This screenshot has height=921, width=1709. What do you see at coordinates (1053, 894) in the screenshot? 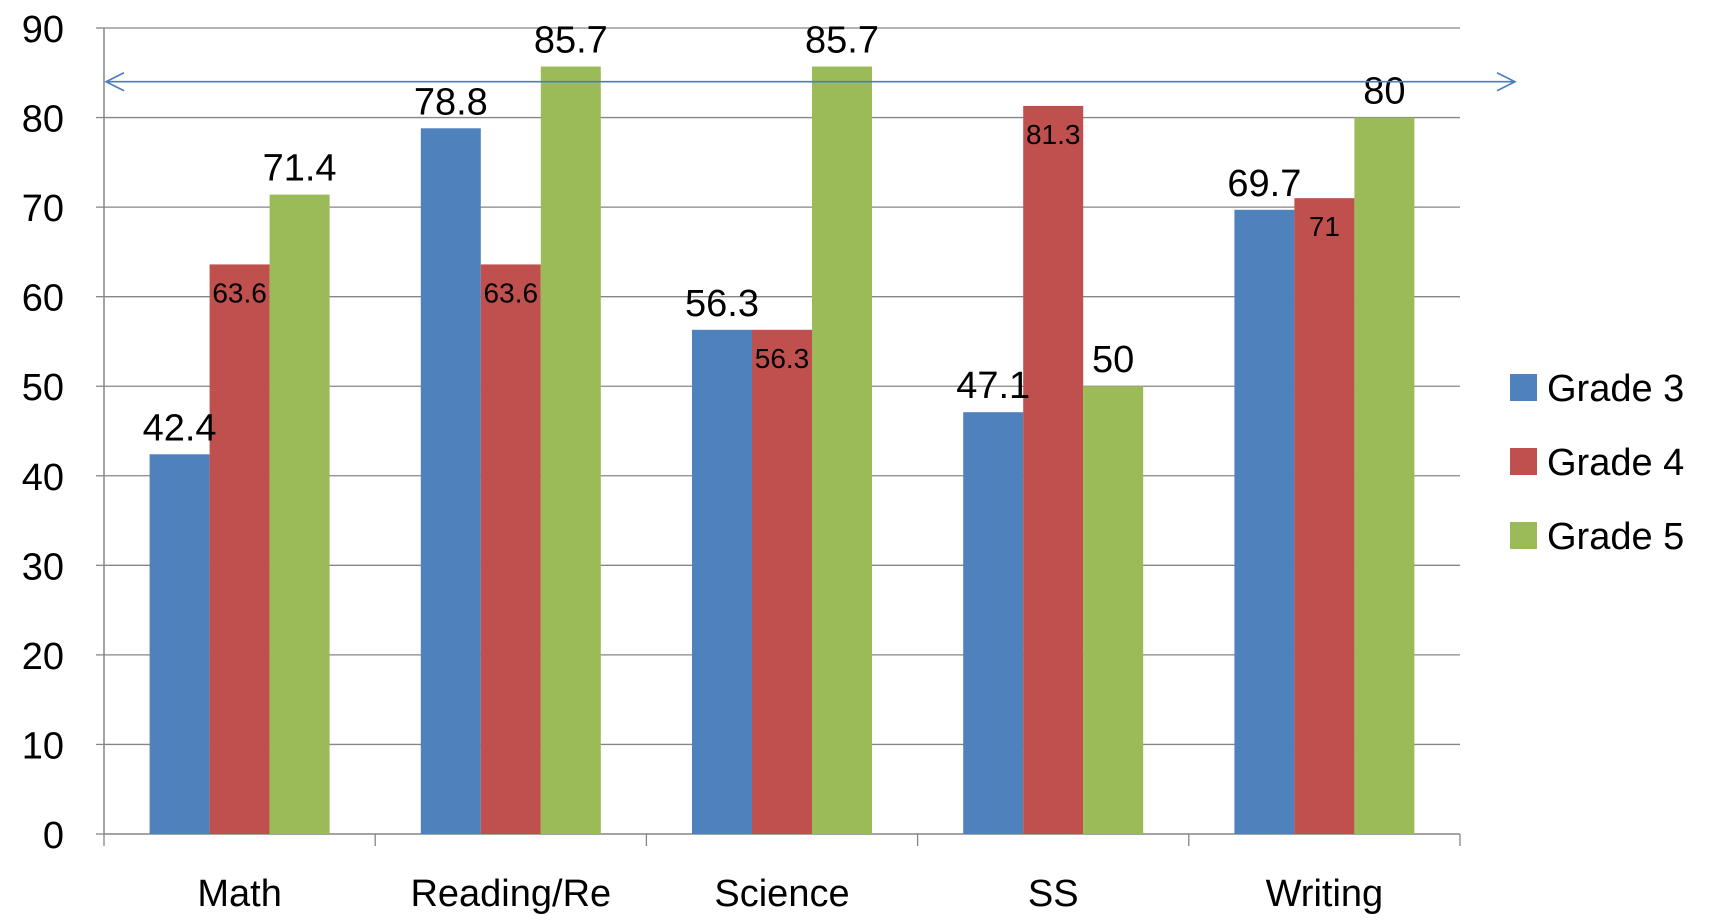
I see `x-tick-label: SS` at bounding box center [1053, 894].